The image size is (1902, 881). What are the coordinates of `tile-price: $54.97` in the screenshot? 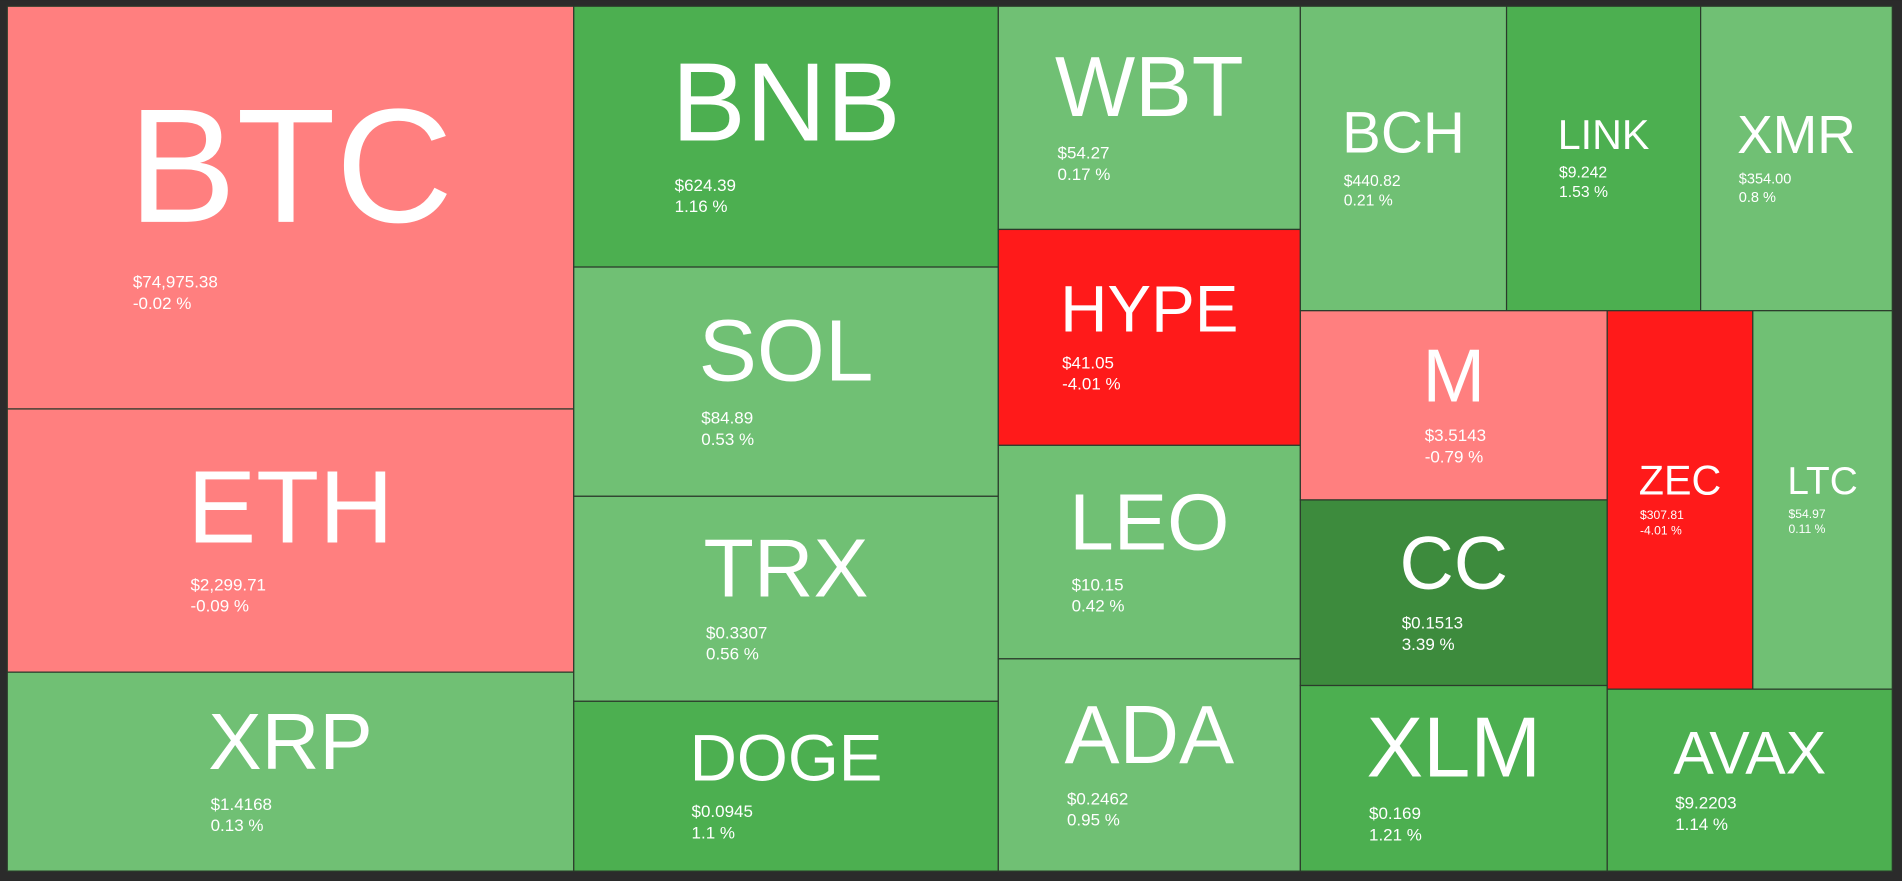 It's located at (1807, 514).